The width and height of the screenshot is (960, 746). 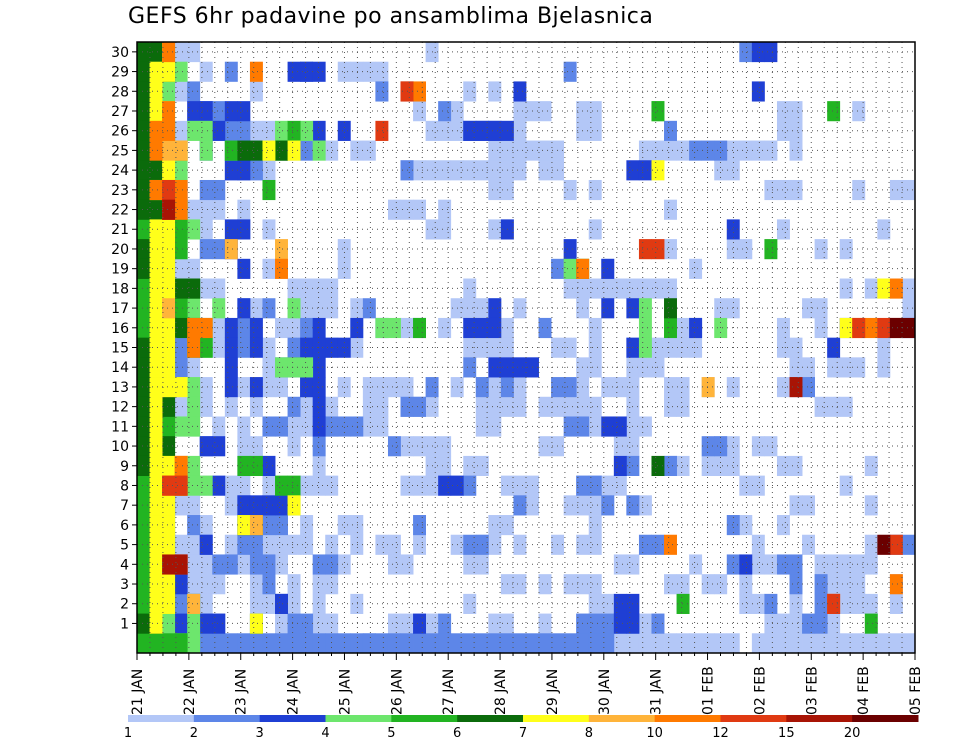 What do you see at coordinates (720, 733) in the screenshot?
I see `legend-label: 12` at bounding box center [720, 733].